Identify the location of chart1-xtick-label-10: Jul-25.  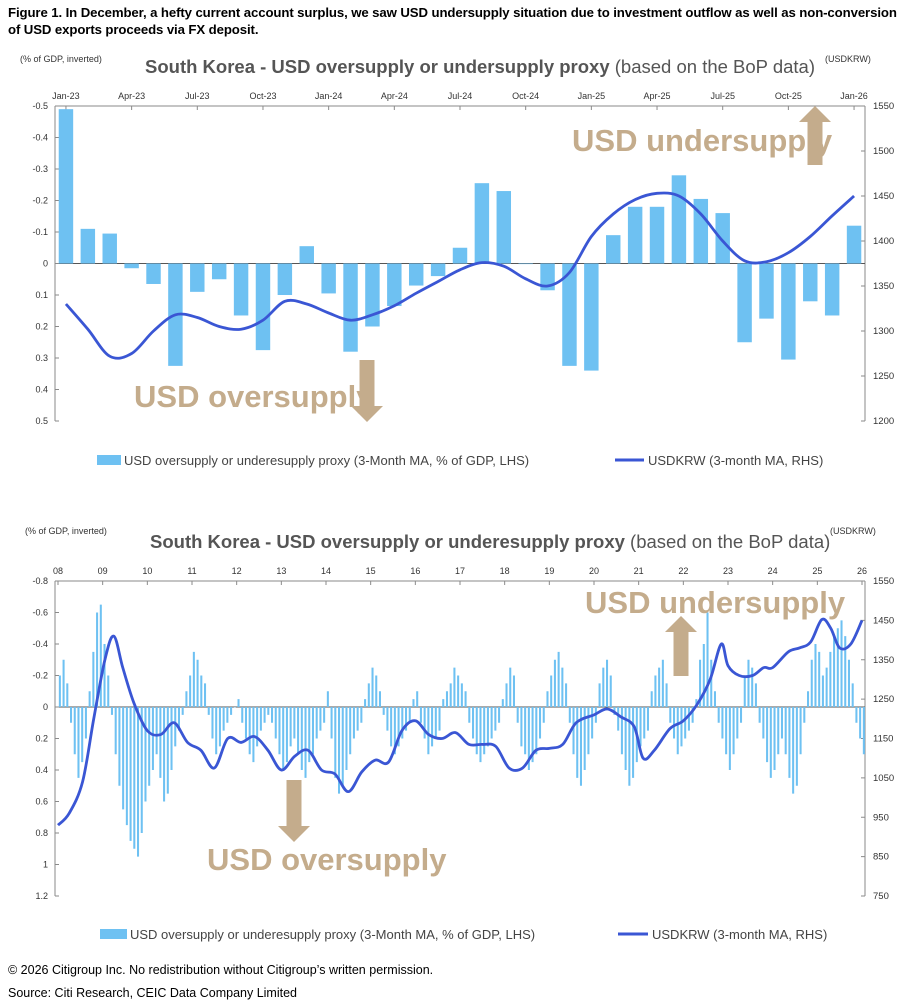
(722, 96).